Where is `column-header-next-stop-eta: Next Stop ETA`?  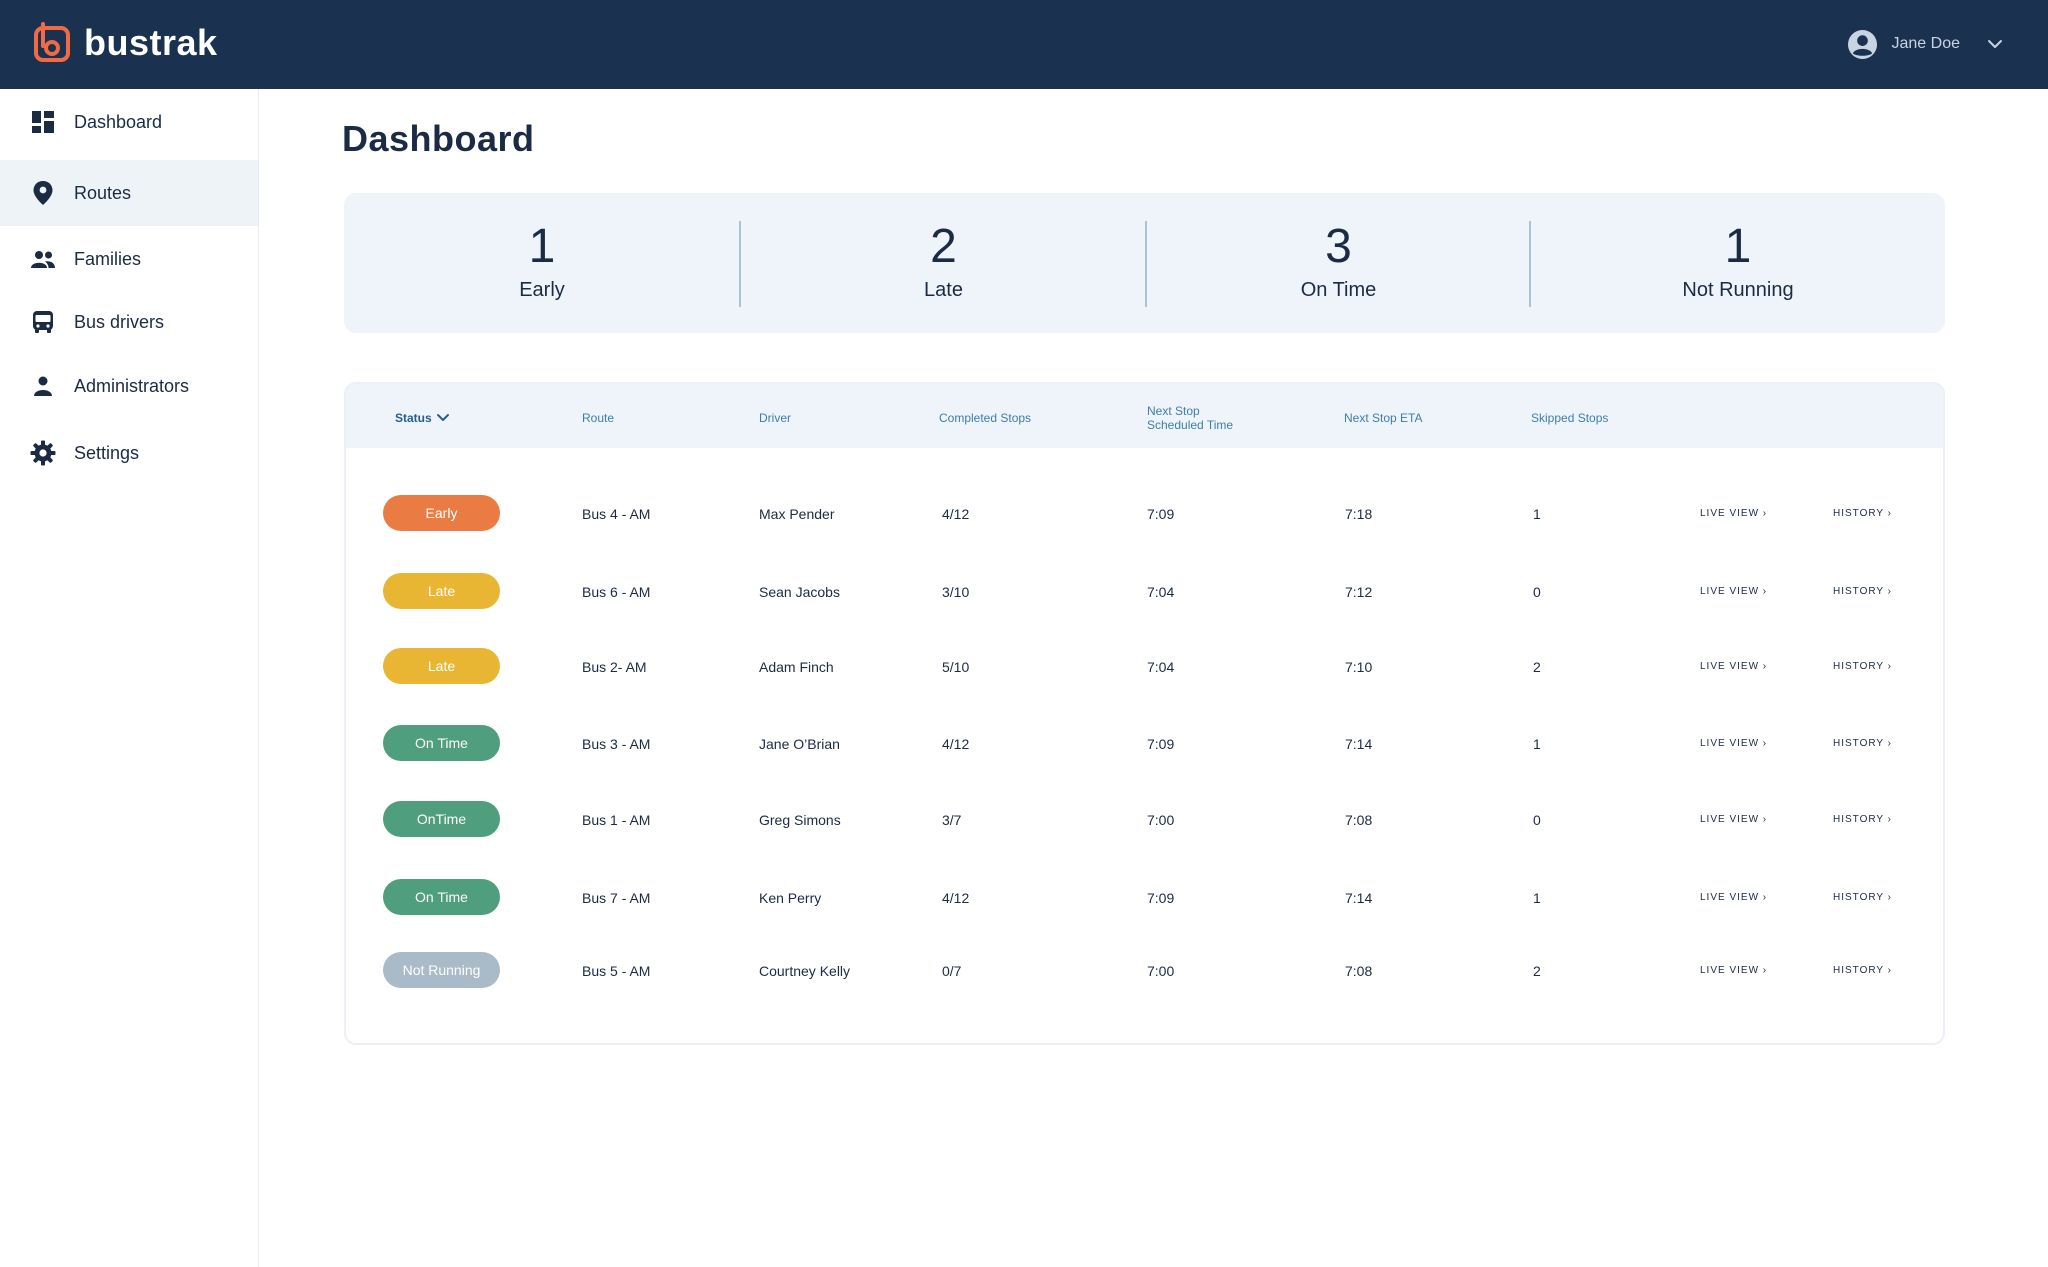
column-header-next-stop-eta: Next Stop ETA is located at coordinates (1383, 418).